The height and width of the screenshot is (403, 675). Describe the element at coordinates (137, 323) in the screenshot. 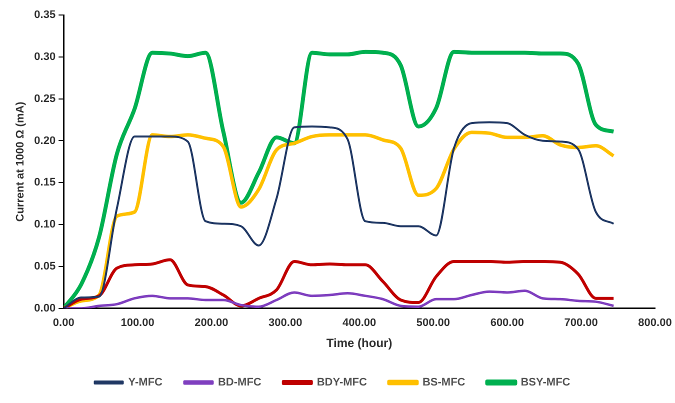

I see `x-tick-label: 100.00` at that location.